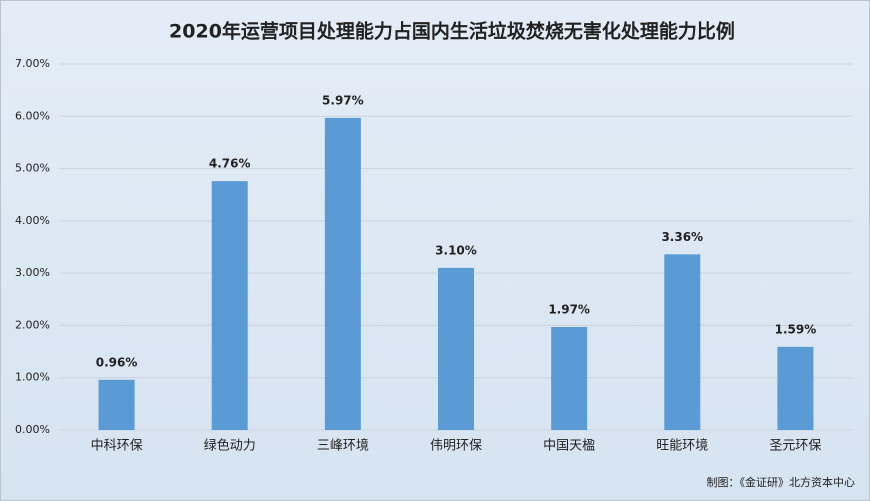 This screenshot has width=870, height=501. I want to click on x-tick-label: 伟明环保, so click(456, 446).